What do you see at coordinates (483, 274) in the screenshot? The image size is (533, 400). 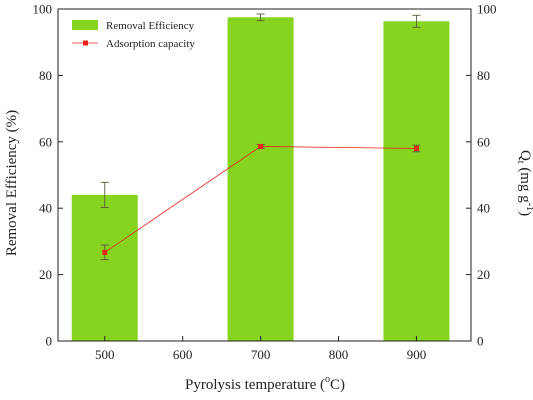 I see `y-right-tick-label-20: 20` at bounding box center [483, 274].